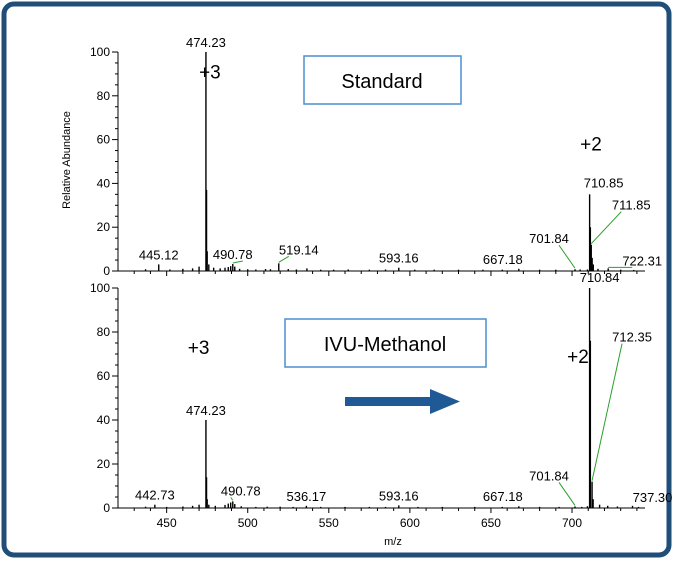  I want to click on x-tick-label: 550, so click(329, 523).